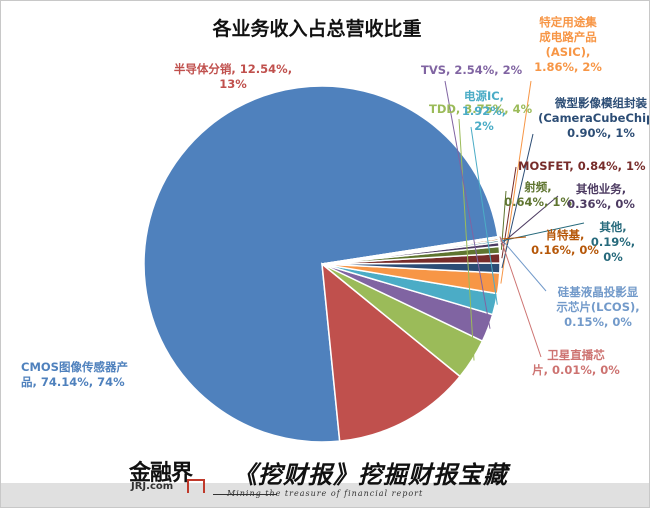  What do you see at coordinates (316, 28) in the screenshot?
I see `chart-title: 各业务收入占总营收比重` at bounding box center [316, 28].